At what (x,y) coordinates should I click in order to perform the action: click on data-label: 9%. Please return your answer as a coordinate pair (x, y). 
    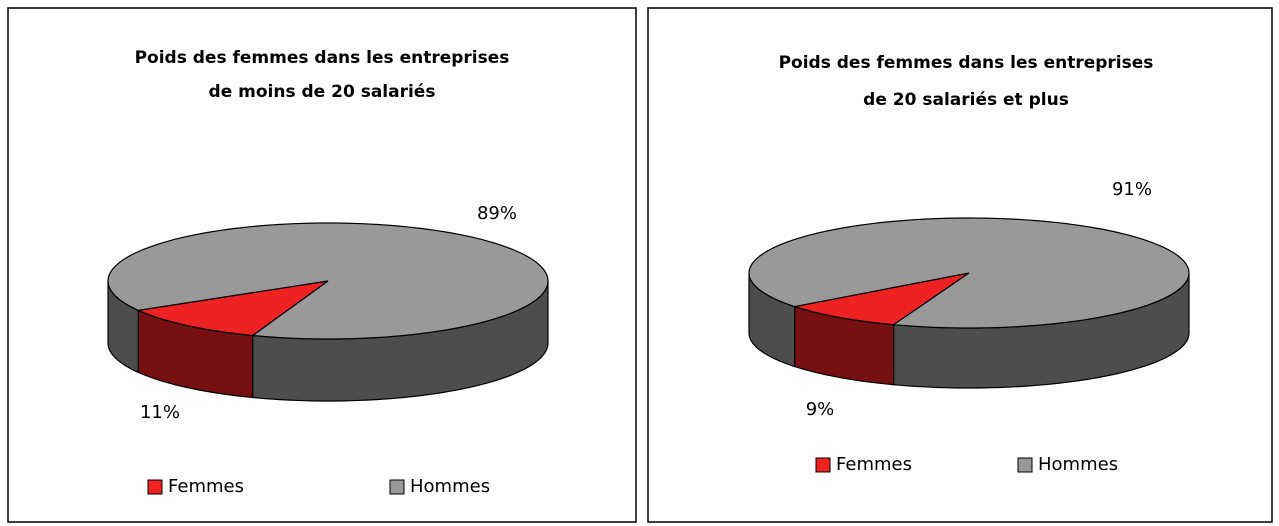
    Looking at the image, I should click on (820, 409).